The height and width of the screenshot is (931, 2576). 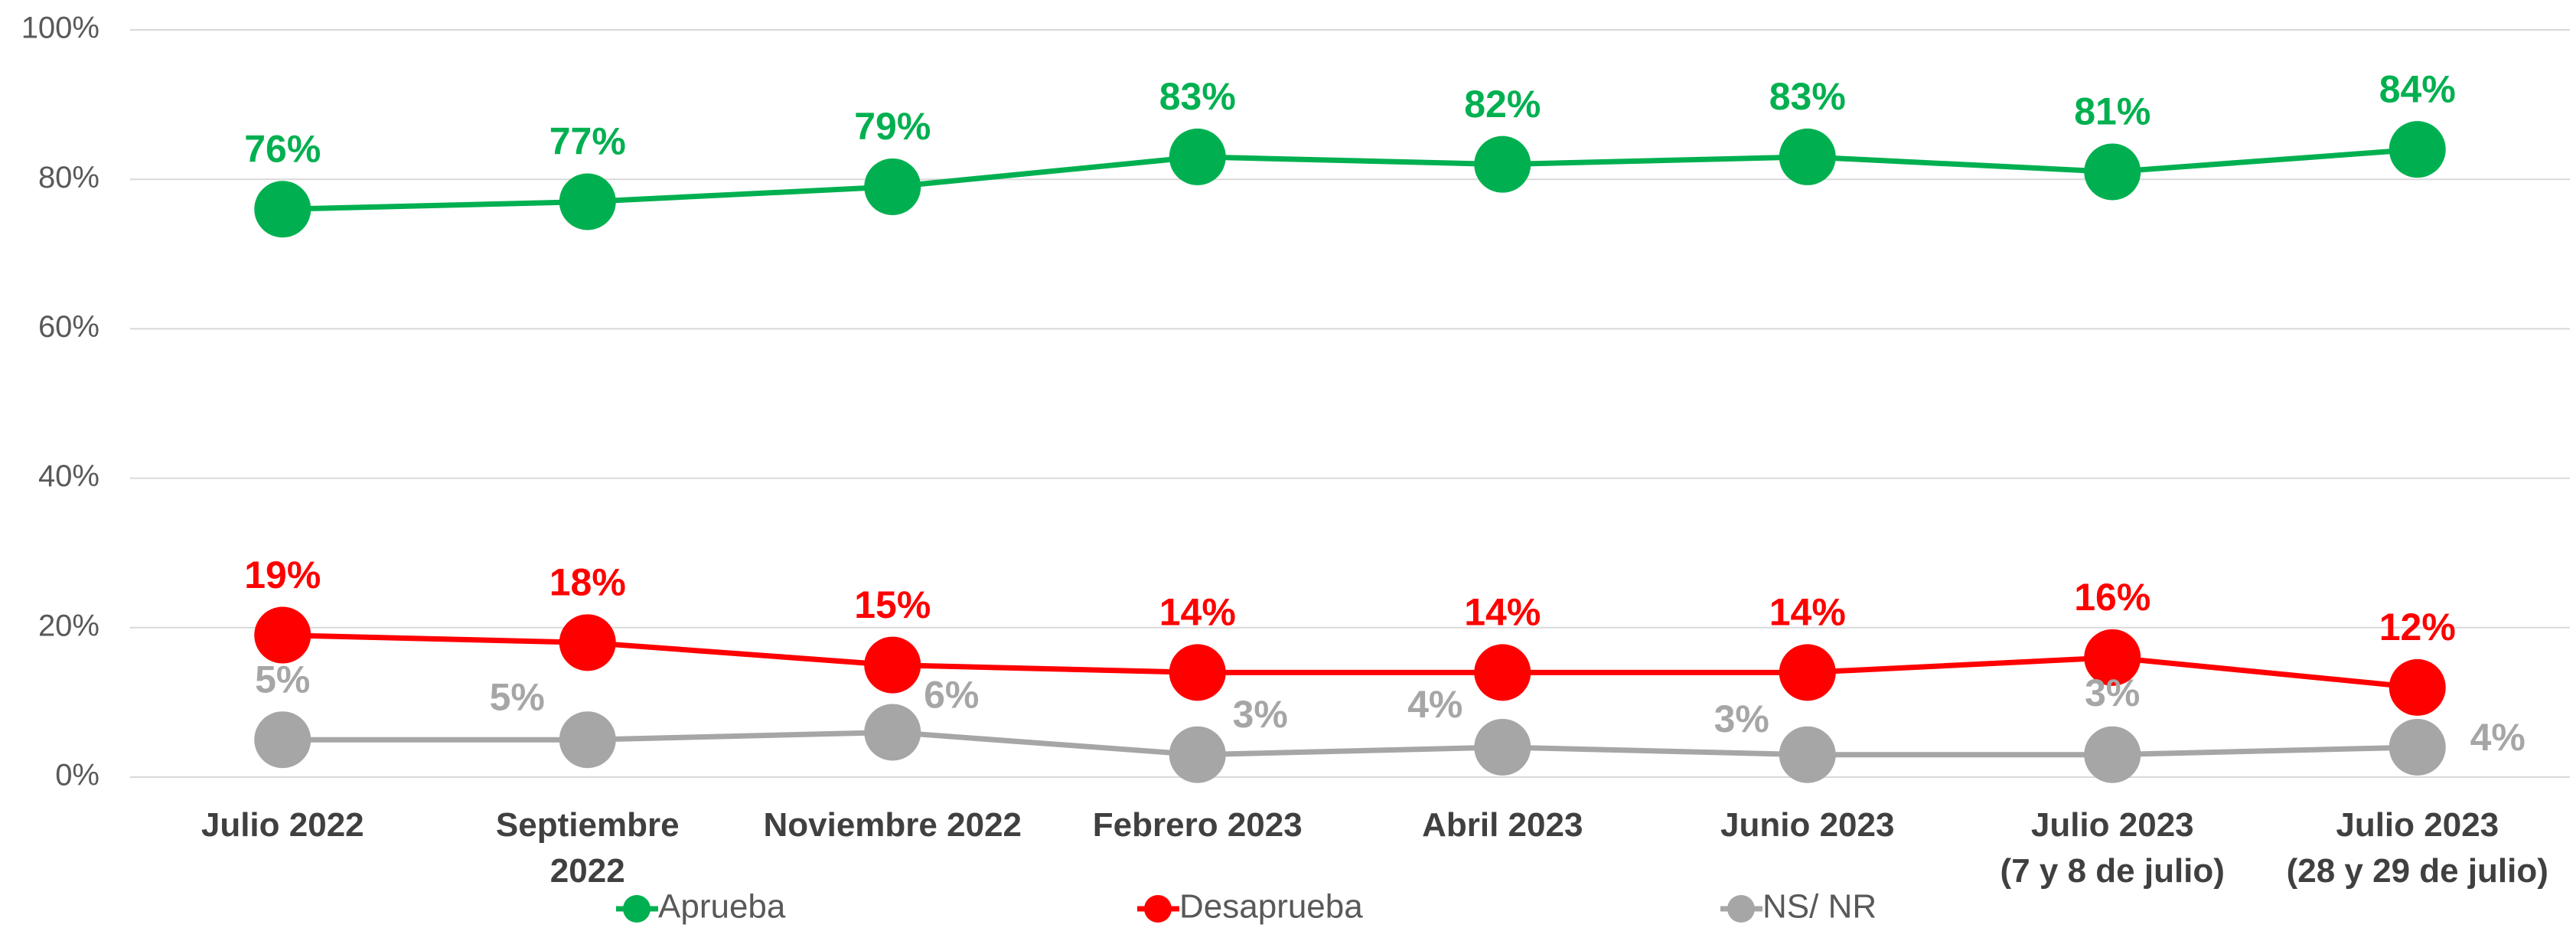 What do you see at coordinates (282, 575) in the screenshot?
I see `data-label: 19%` at bounding box center [282, 575].